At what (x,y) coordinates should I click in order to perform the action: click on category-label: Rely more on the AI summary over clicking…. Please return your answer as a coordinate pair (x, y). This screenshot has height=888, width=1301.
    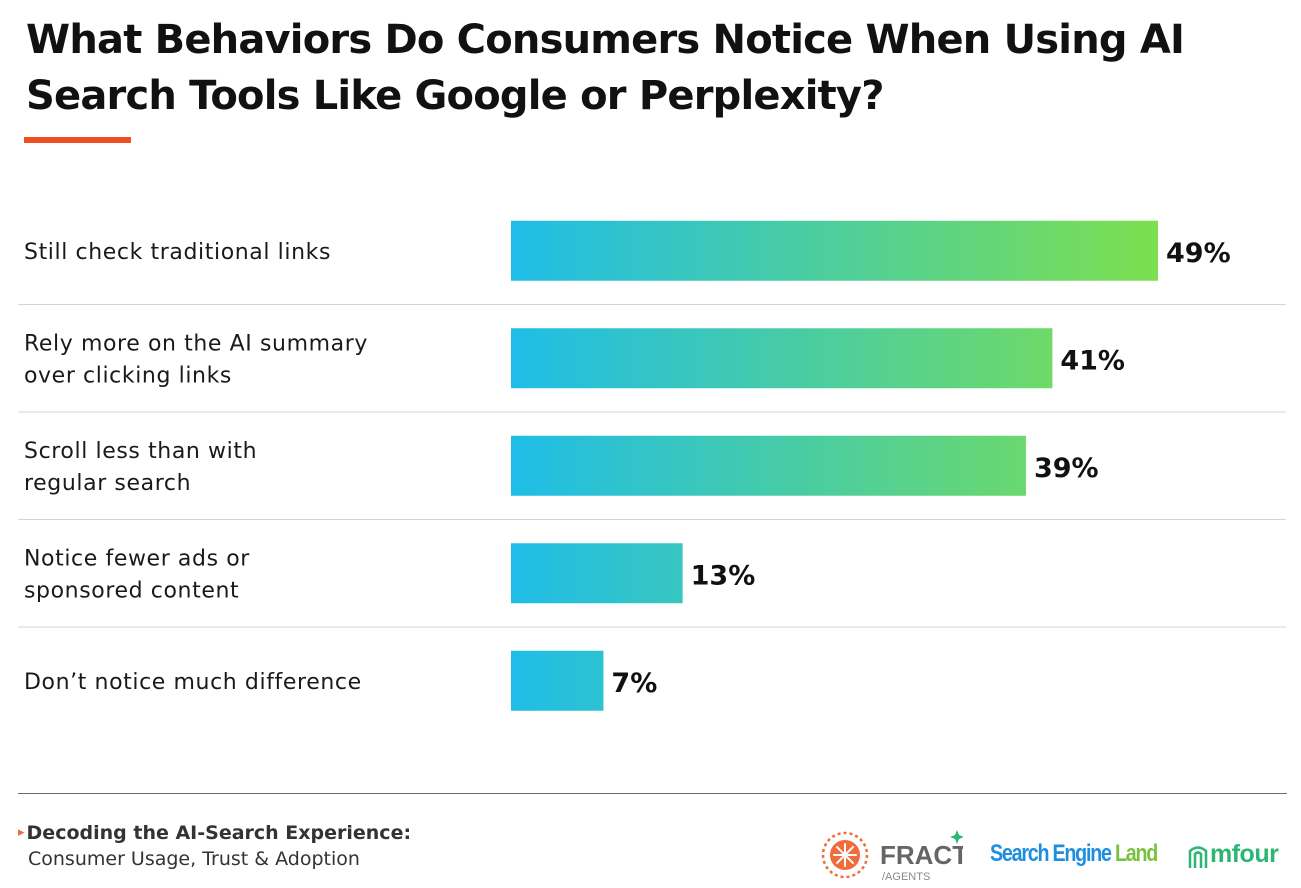
    Looking at the image, I should click on (196, 359).